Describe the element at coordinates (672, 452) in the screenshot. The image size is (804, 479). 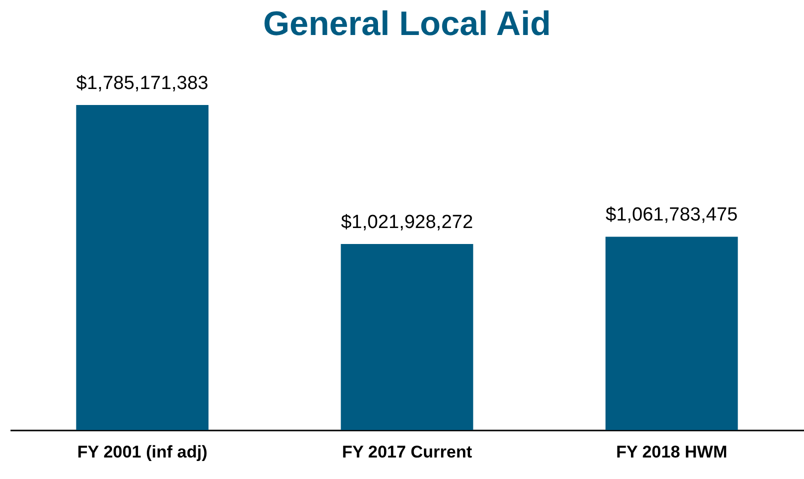
I see `x-tick-label: FY 2018 HWM` at that location.